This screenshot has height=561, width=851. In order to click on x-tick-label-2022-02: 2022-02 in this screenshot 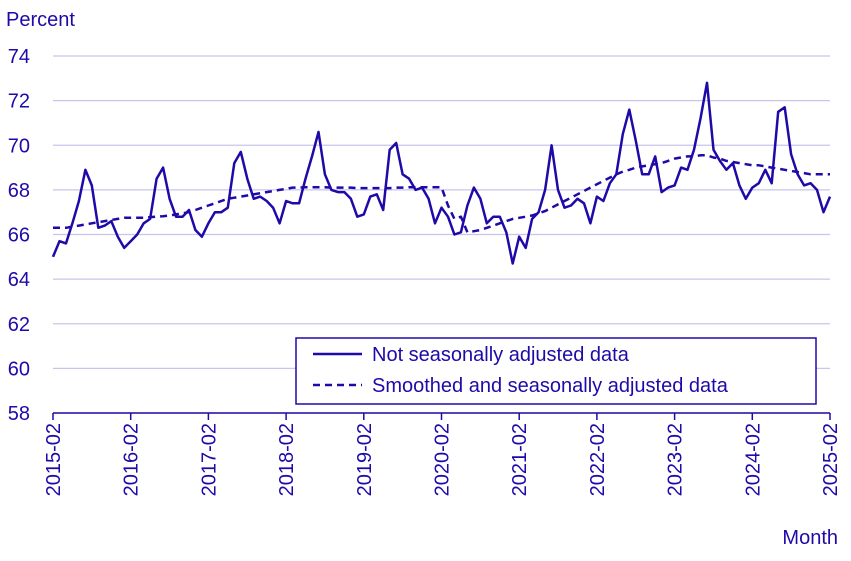, I will do `click(598, 459)`.